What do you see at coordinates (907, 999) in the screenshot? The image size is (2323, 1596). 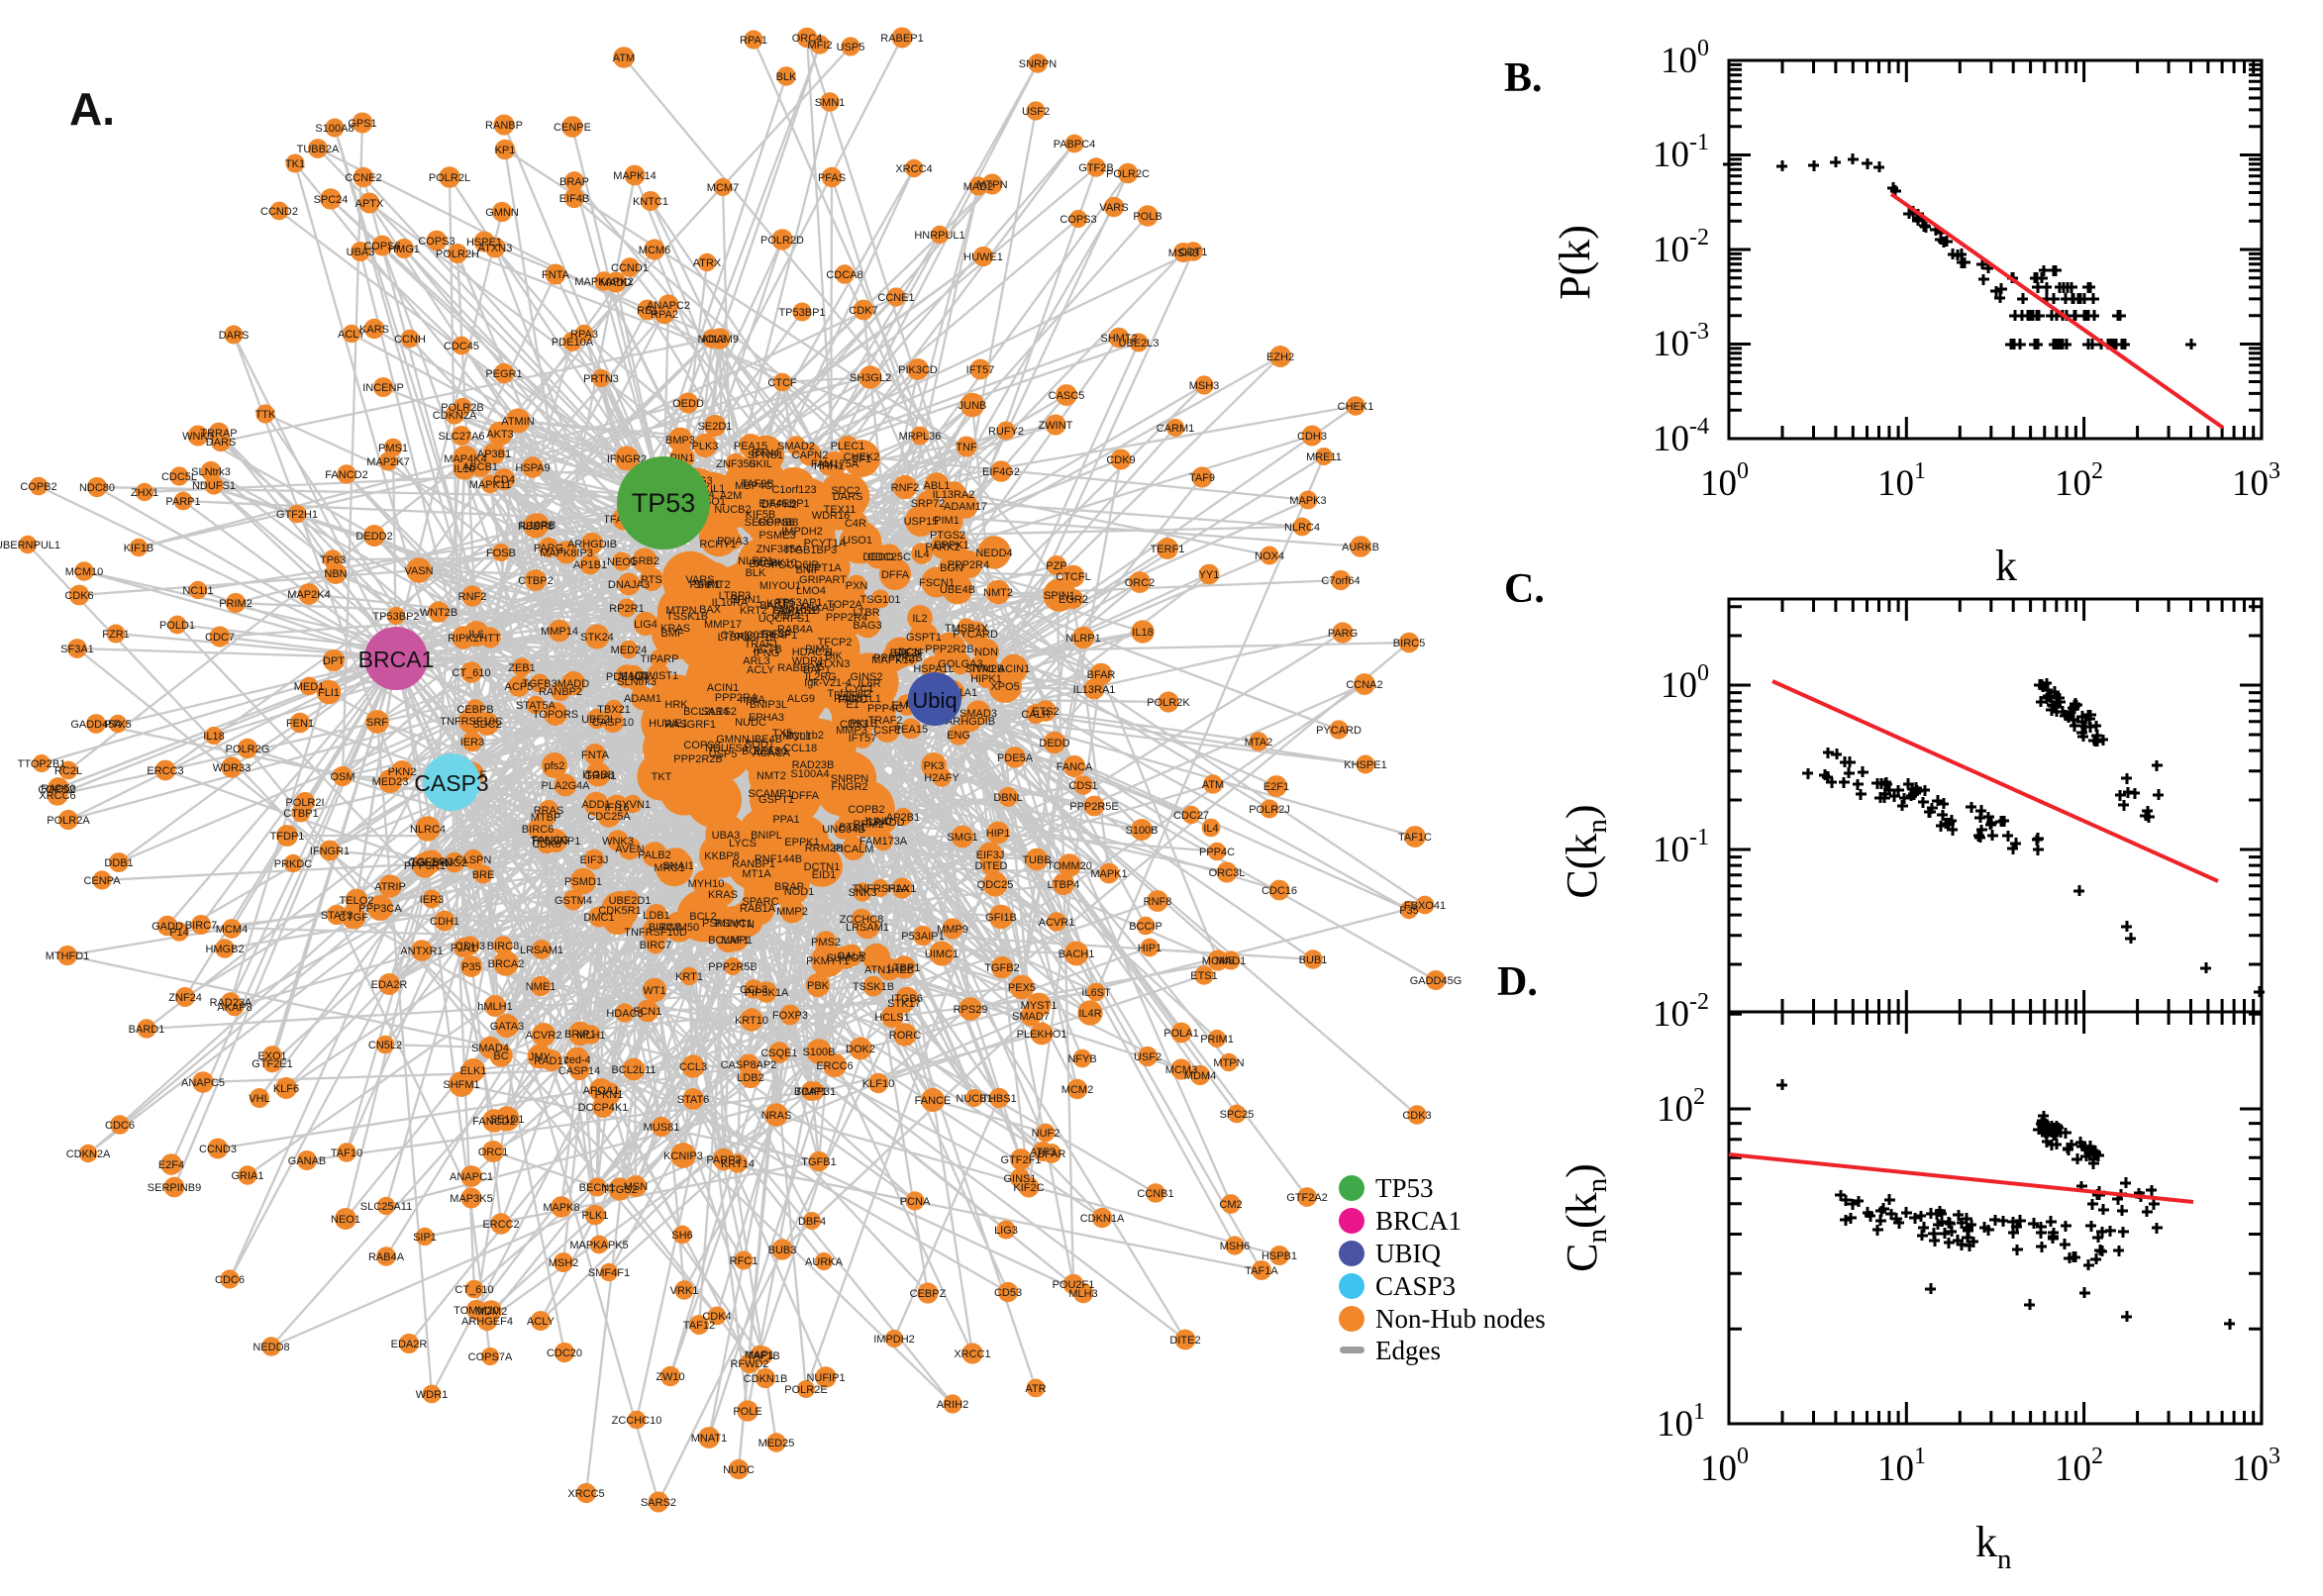 I see `svg-text: ITGB6` at bounding box center [907, 999].